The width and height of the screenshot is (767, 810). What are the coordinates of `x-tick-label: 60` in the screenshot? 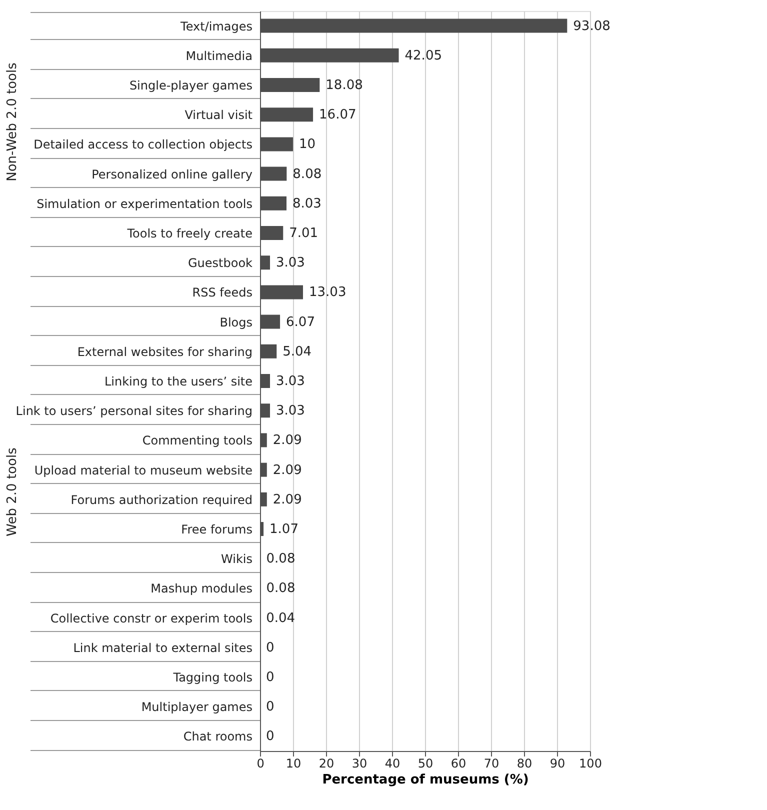 It's located at (458, 763).